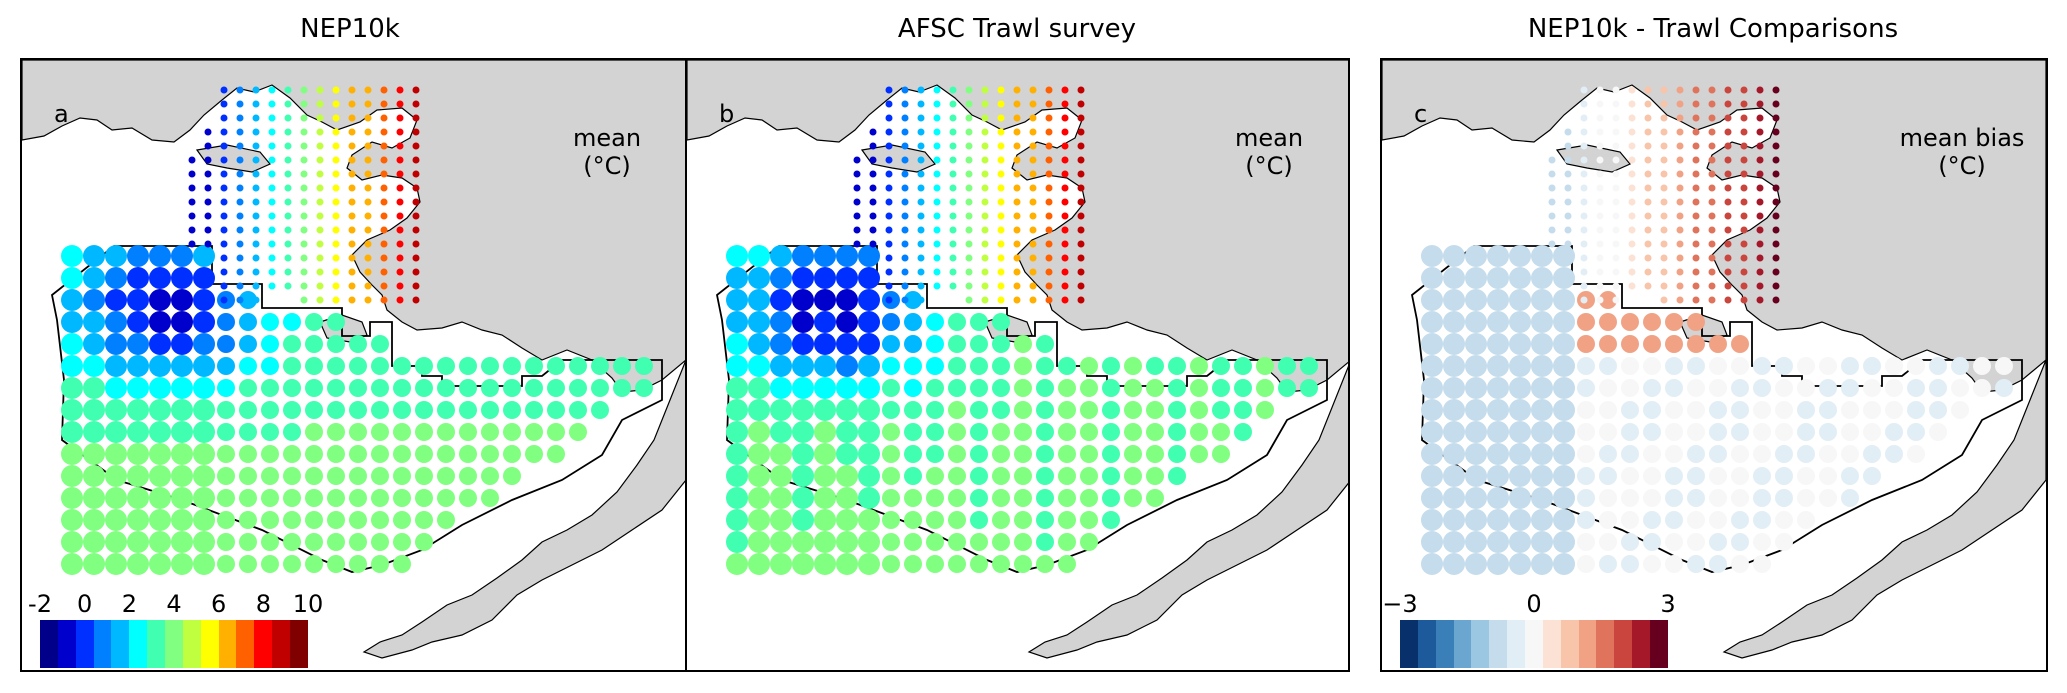  What do you see at coordinates (1962, 152) in the screenshot?
I see `unit-label-c: mean bias (°C)` at bounding box center [1962, 152].